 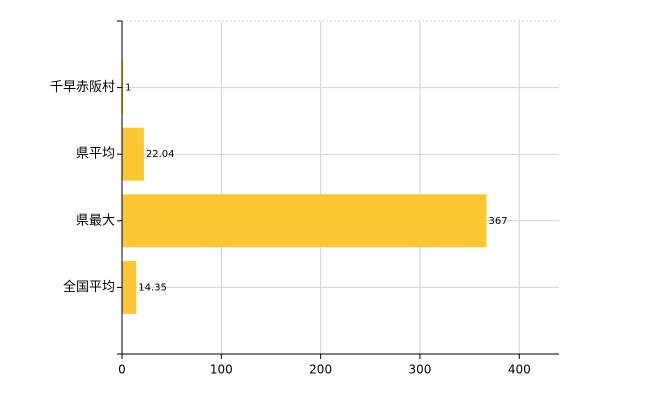 I want to click on x-tick-label: 200, so click(x=320, y=370).